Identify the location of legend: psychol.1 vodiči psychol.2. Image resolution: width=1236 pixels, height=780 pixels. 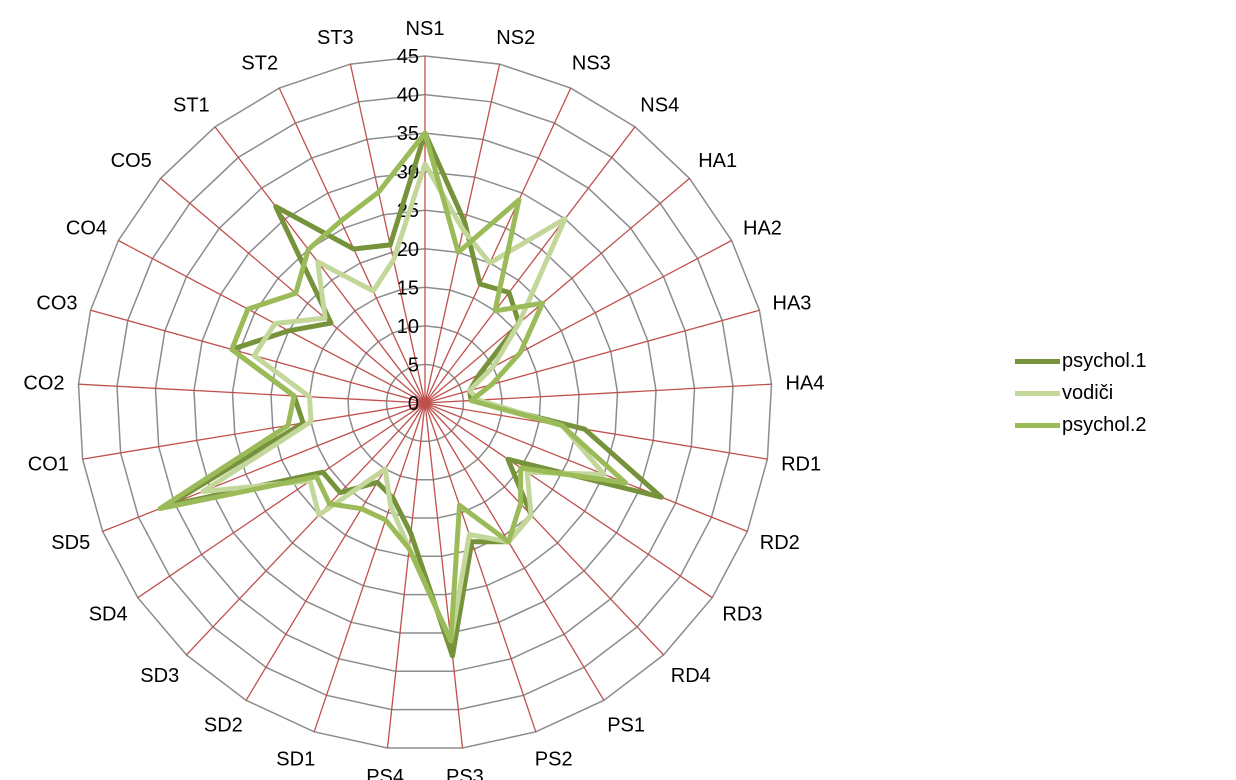
(1122, 393).